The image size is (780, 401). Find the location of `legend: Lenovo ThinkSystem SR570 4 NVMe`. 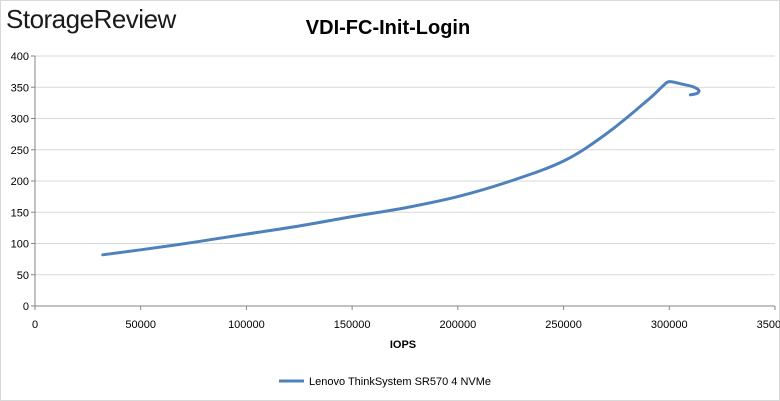

legend: Lenovo ThinkSystem SR570 4 NVMe is located at coordinates (385, 382).